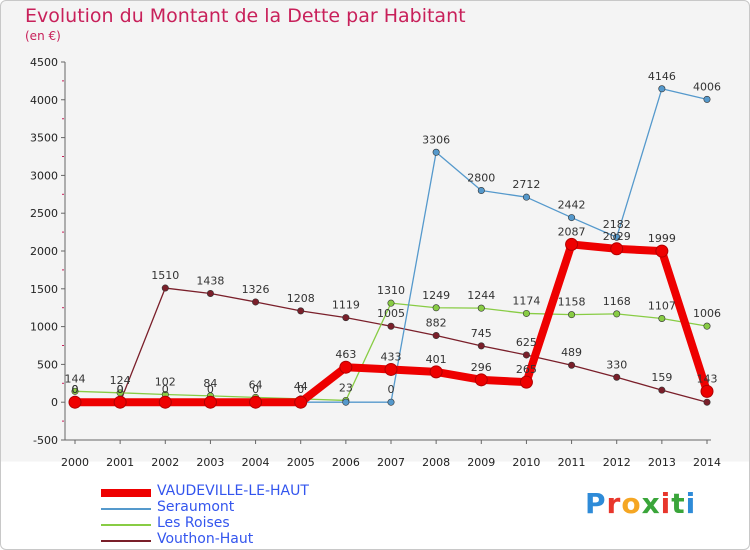  I want to click on data-label: 23, so click(346, 387).